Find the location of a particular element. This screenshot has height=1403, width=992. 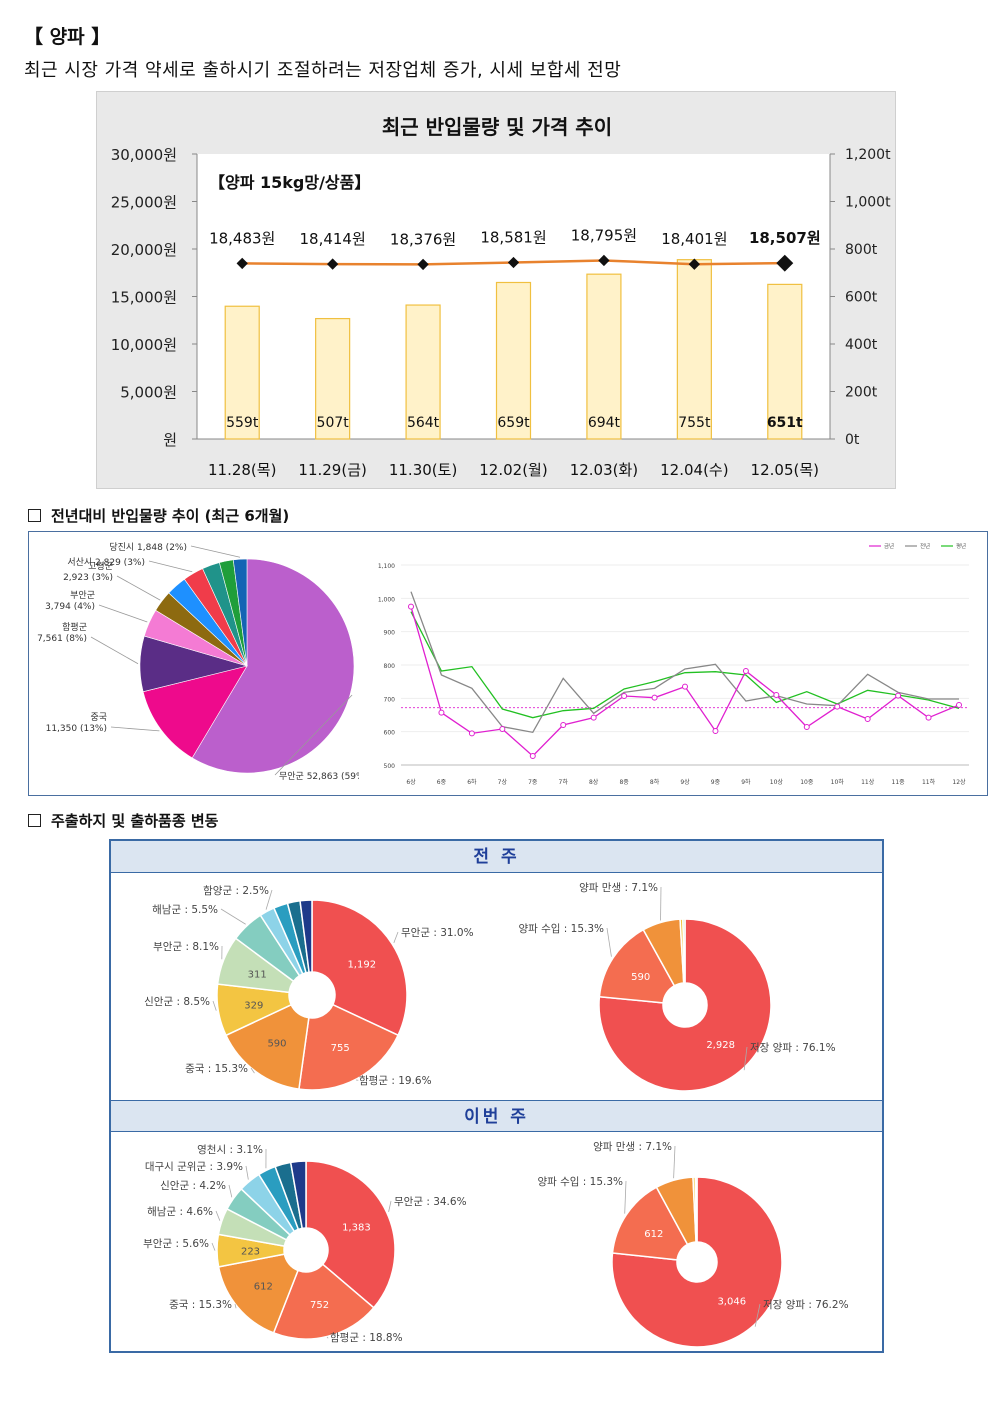

x-tick-label: 10중 is located at coordinates (807, 782).